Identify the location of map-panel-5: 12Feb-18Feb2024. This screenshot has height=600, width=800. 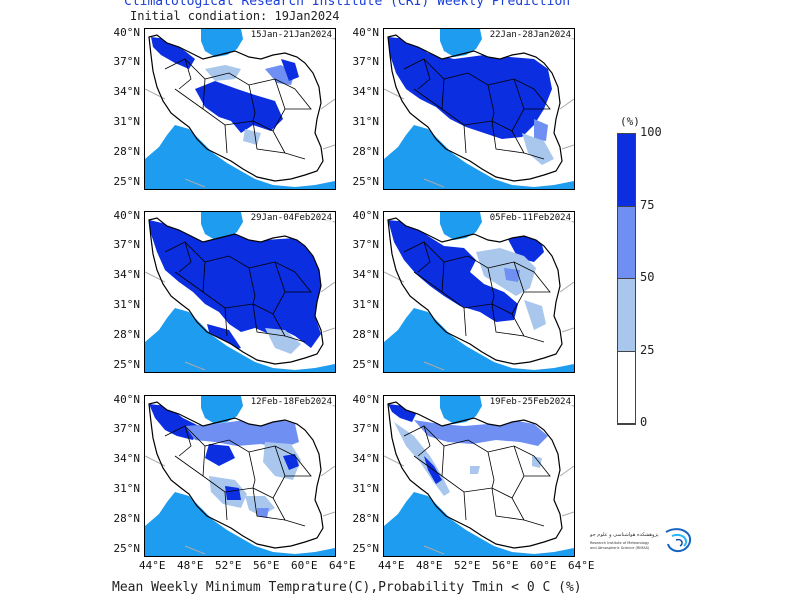
(240, 476).